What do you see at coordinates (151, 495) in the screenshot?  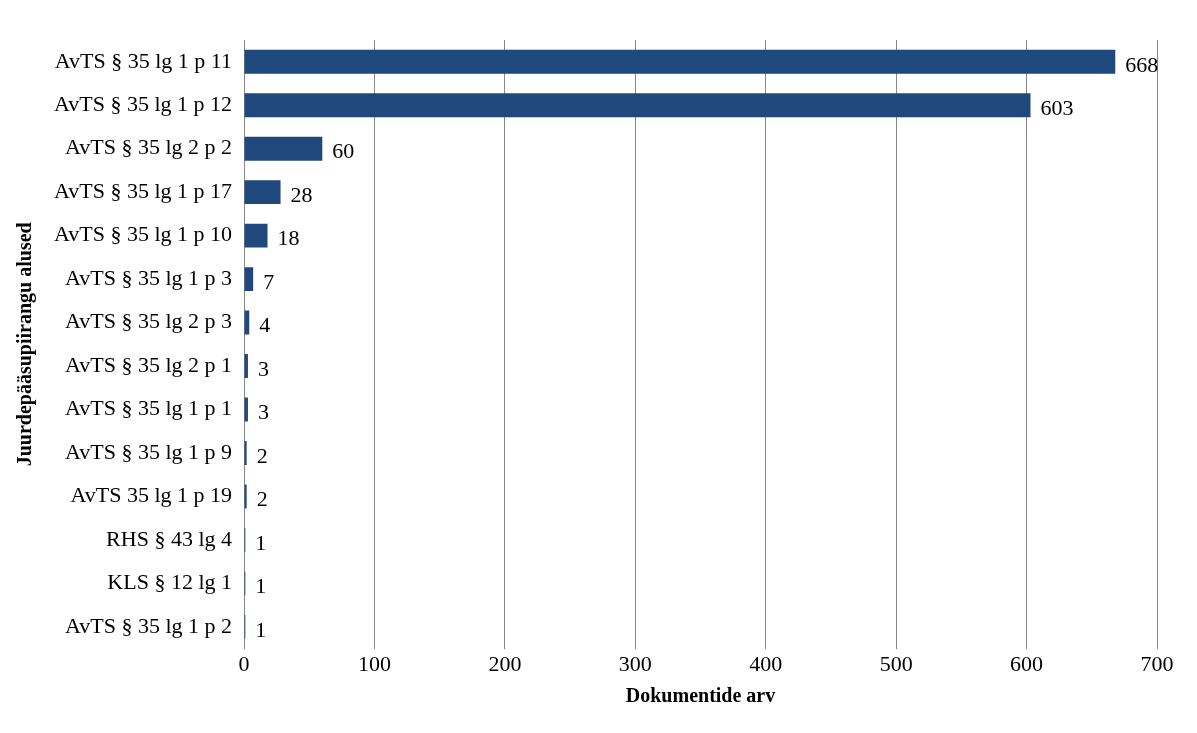 I see `y-tick-label: AvTS 35 lg 1 p 19` at bounding box center [151, 495].